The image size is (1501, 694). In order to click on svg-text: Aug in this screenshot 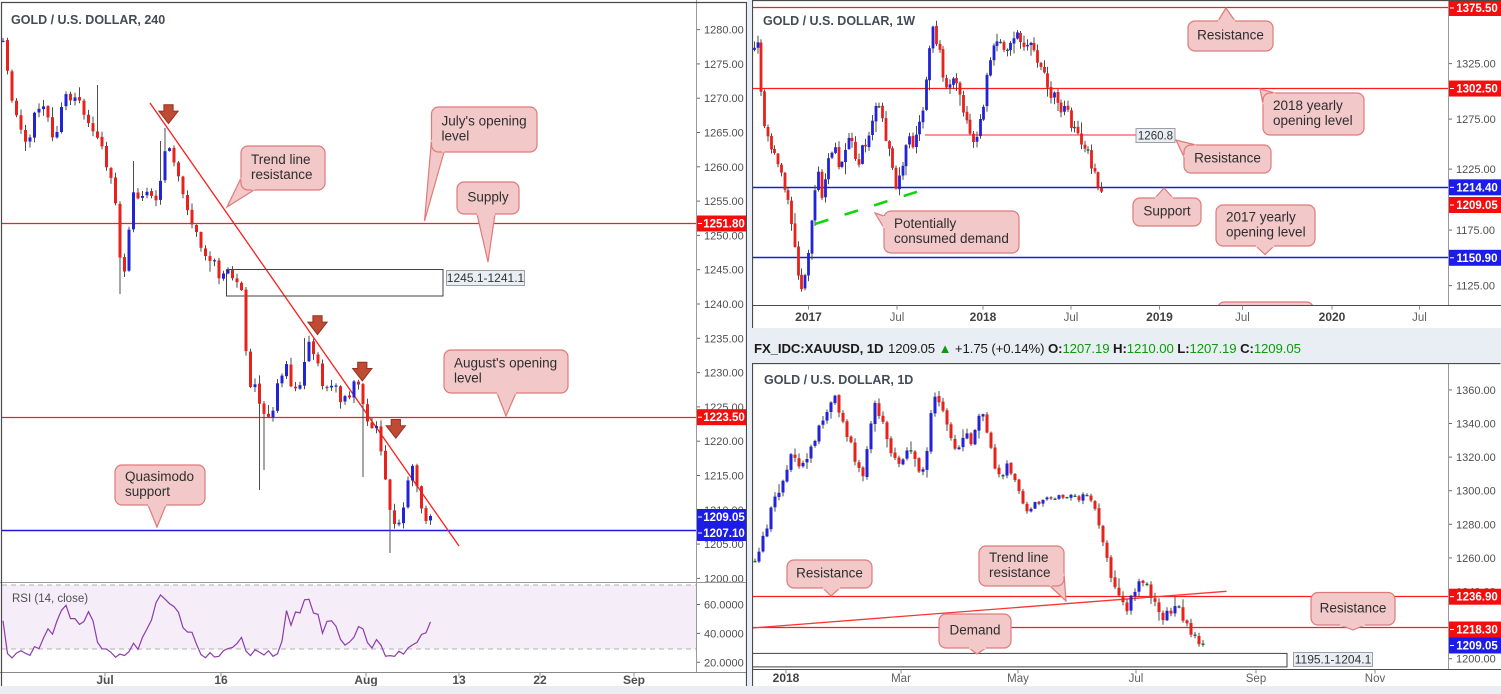, I will do `click(365, 679)`.